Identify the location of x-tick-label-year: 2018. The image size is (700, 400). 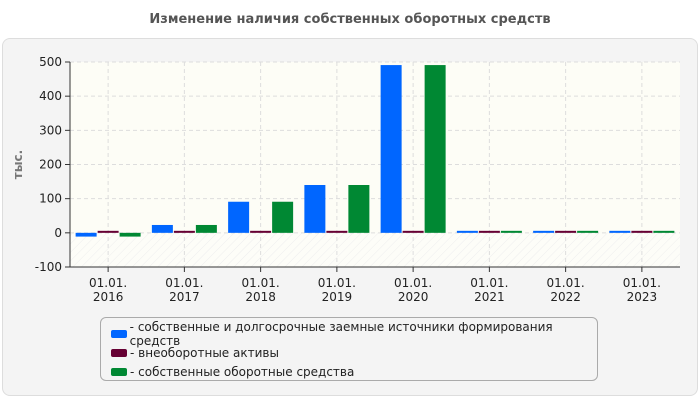
(260, 297).